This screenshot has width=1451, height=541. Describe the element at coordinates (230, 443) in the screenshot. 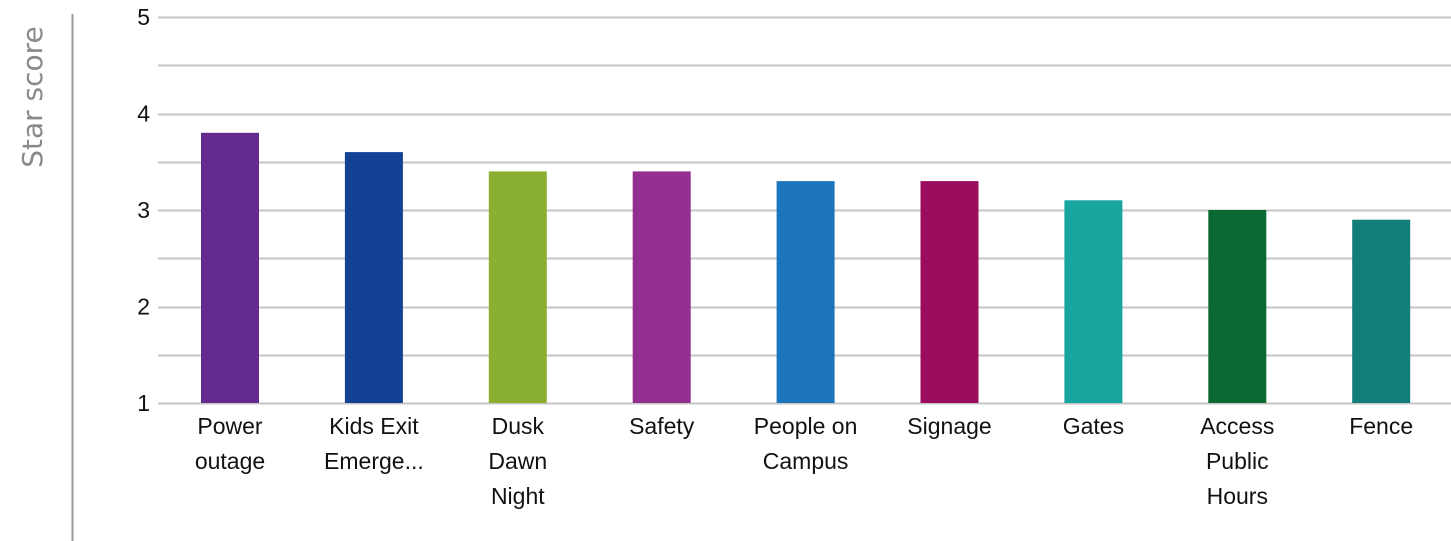

I see `x-category-label: Power outage` at that location.